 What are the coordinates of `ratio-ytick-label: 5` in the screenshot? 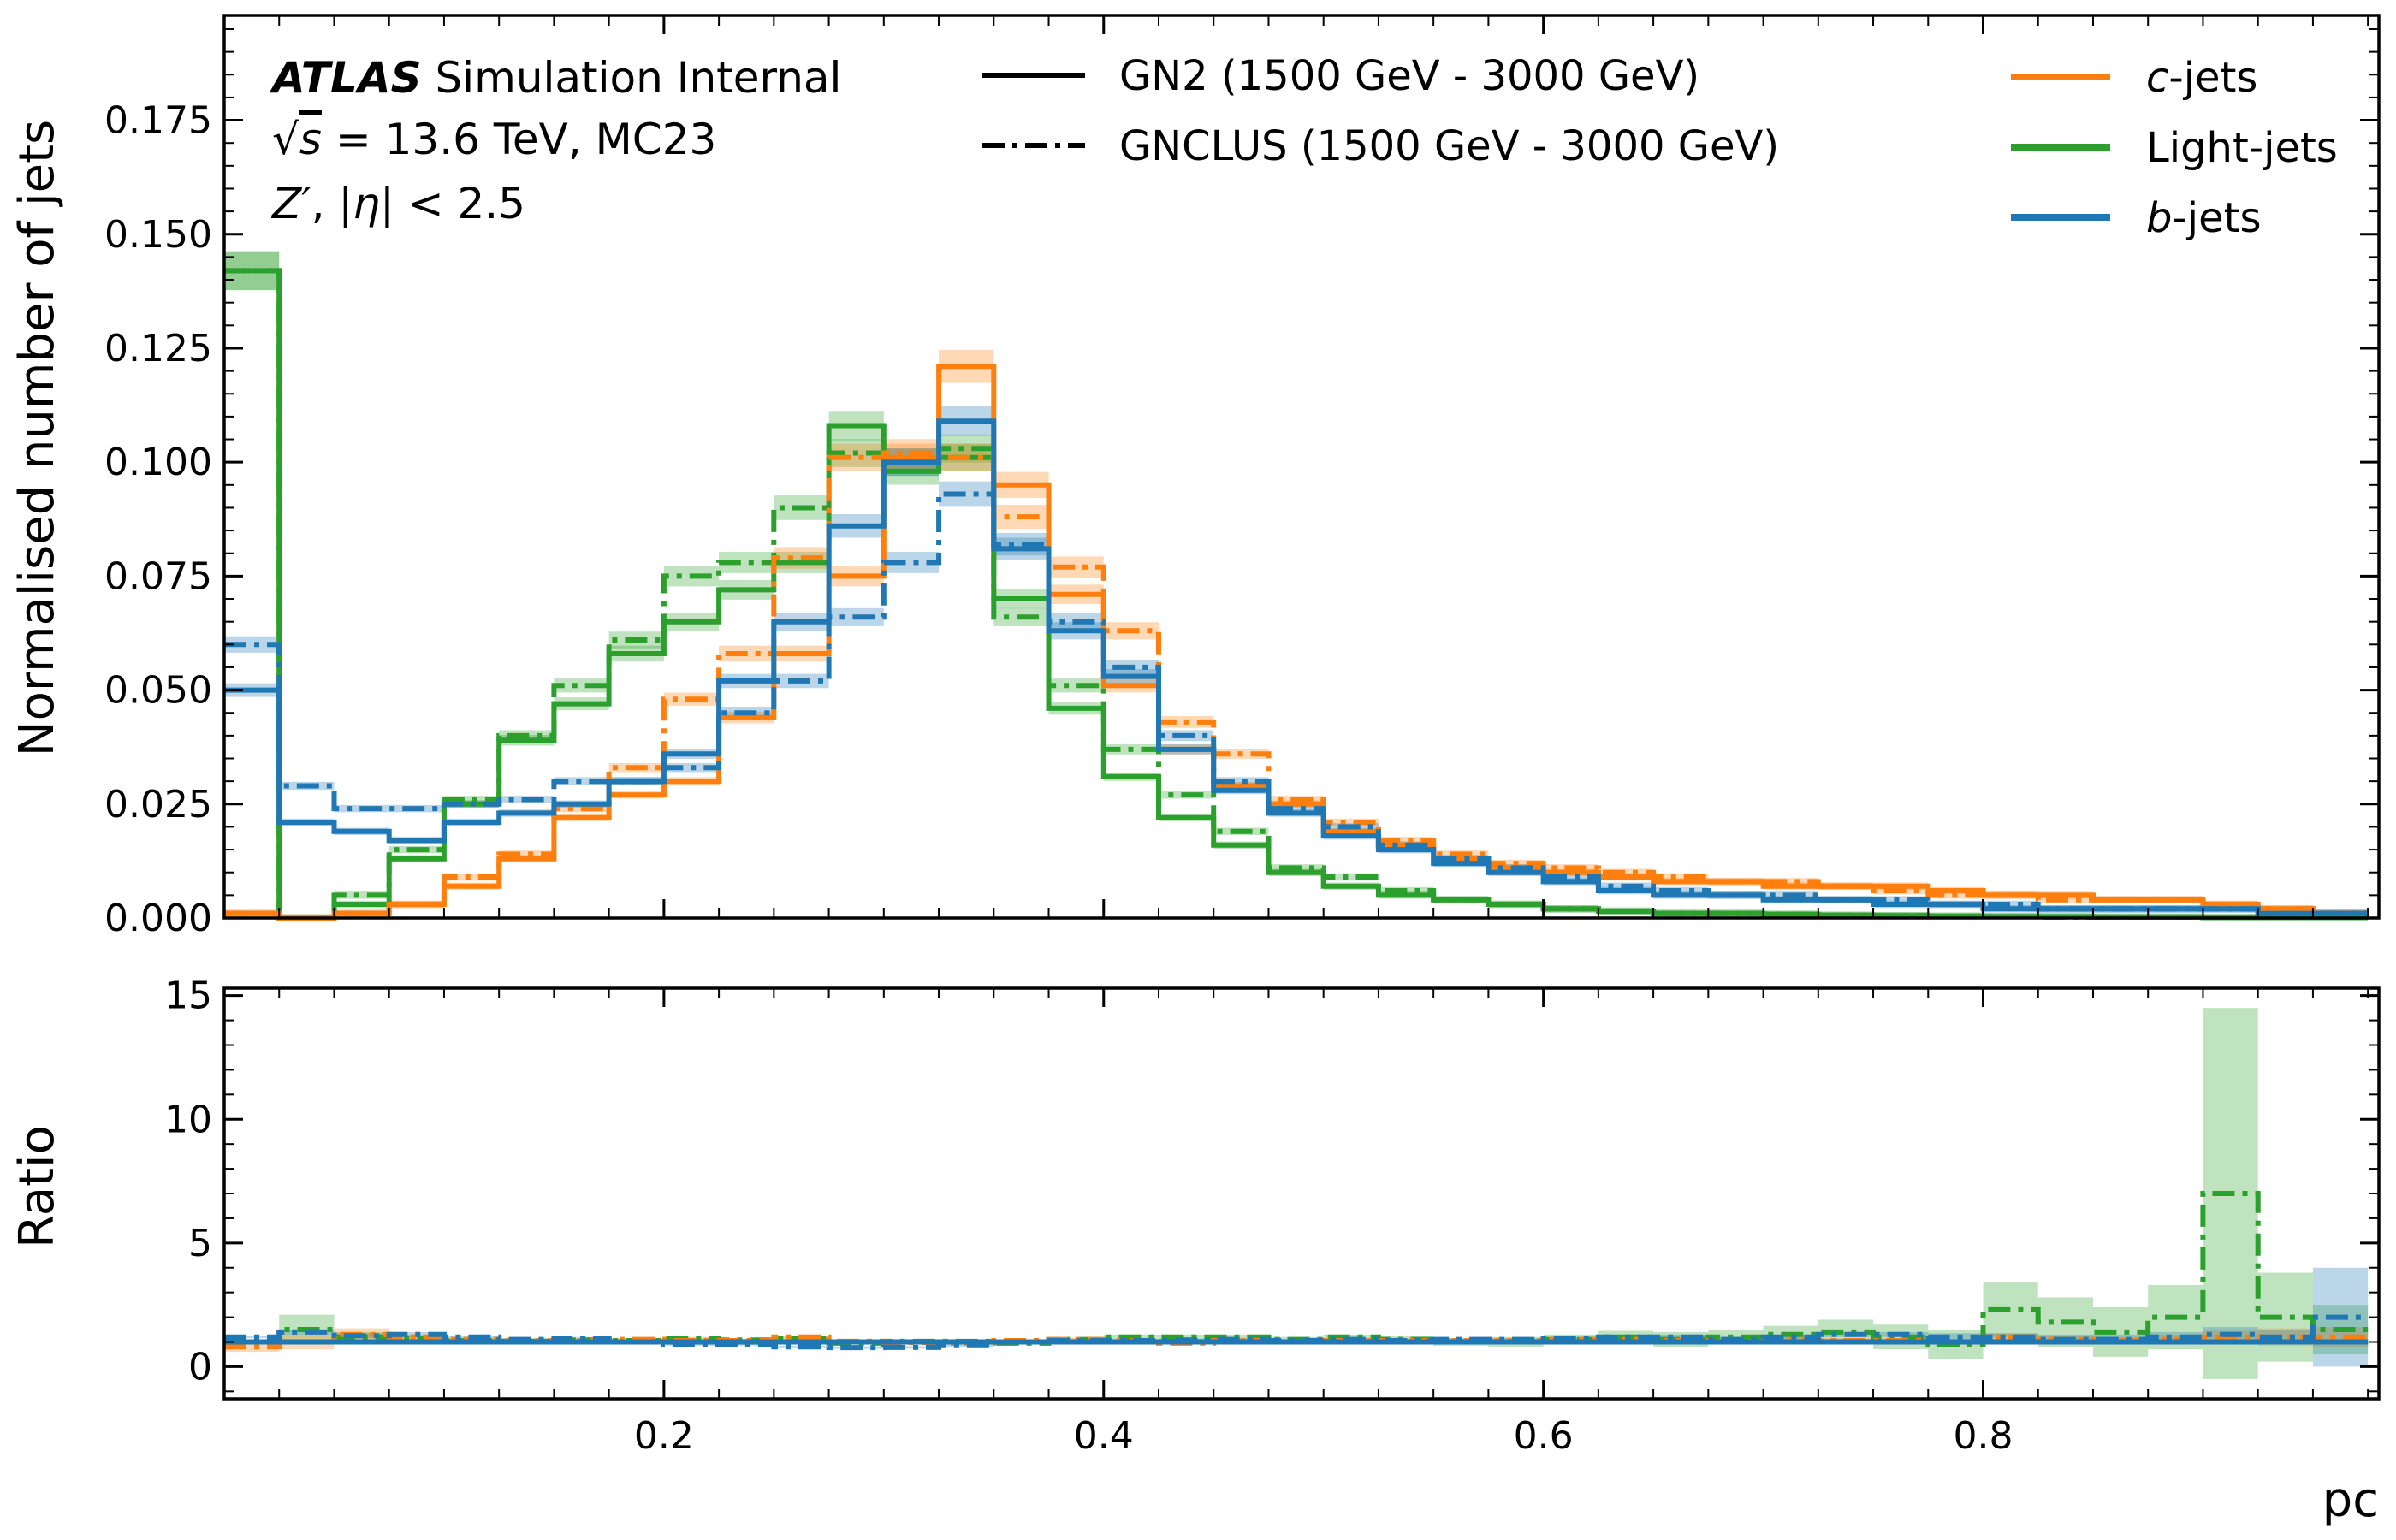 It's located at (200, 1243).